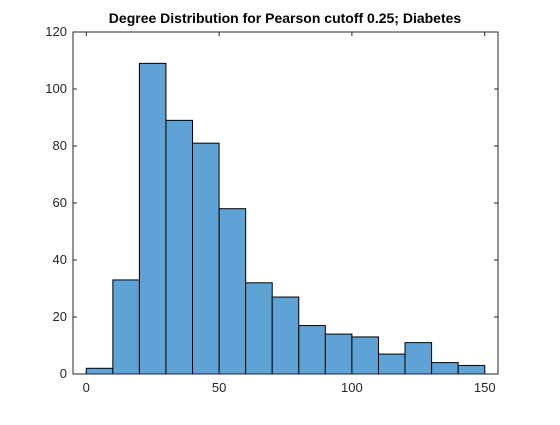 This screenshot has height=425, width=560. I want to click on x-tick-label-1: 50, so click(219, 387).